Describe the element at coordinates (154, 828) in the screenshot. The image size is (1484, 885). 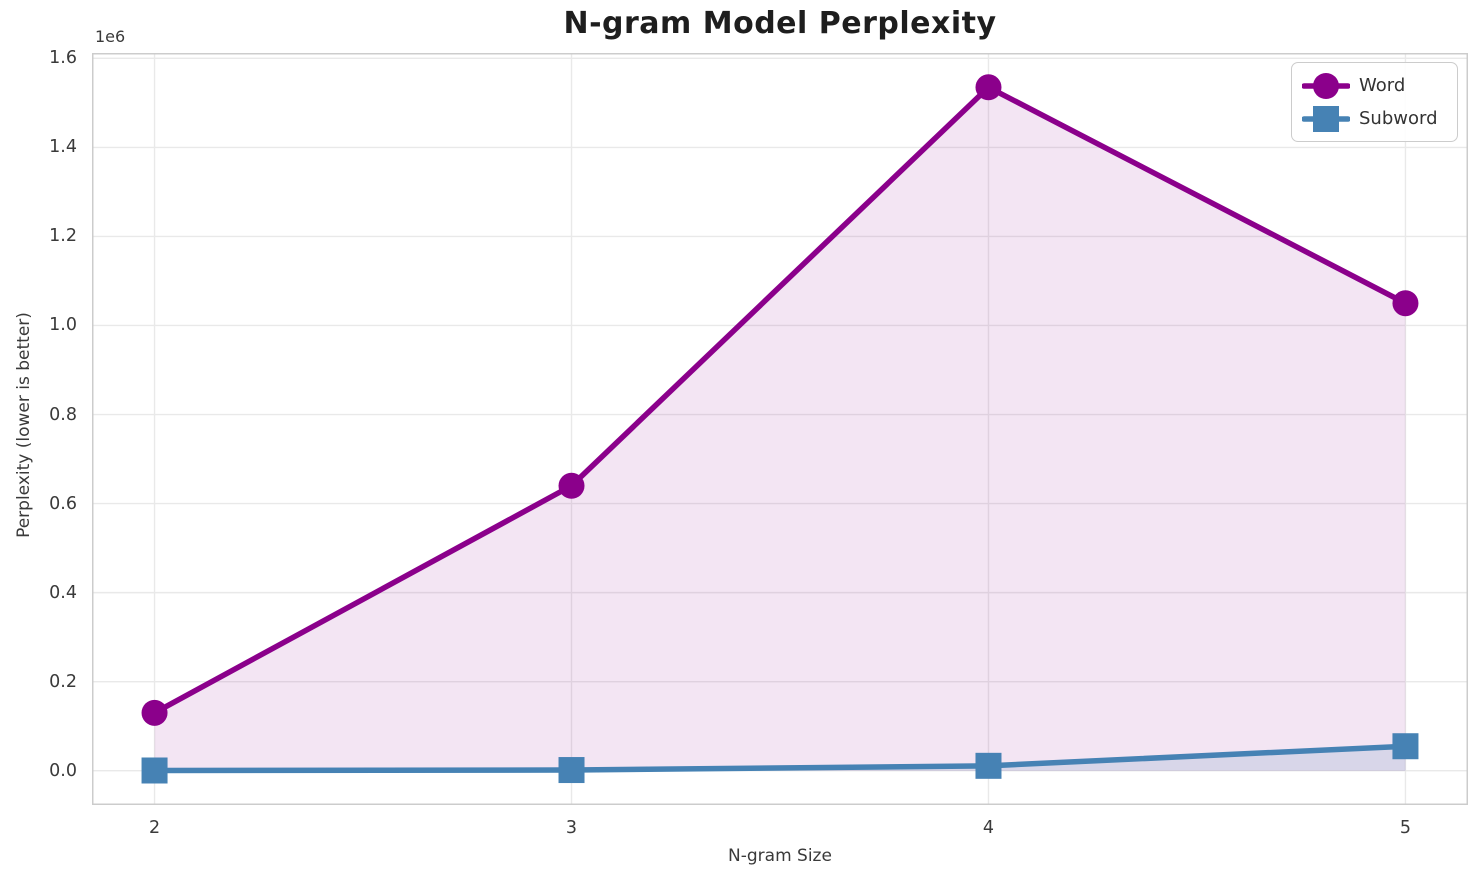
I see `x-tick-label: 2` at that location.